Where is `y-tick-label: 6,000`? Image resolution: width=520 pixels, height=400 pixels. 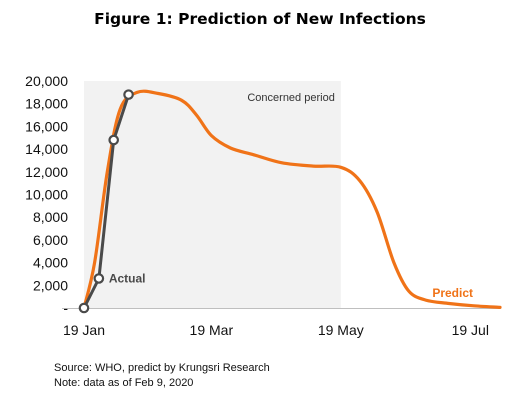
y-tick-label: 6,000 is located at coordinates (50, 240).